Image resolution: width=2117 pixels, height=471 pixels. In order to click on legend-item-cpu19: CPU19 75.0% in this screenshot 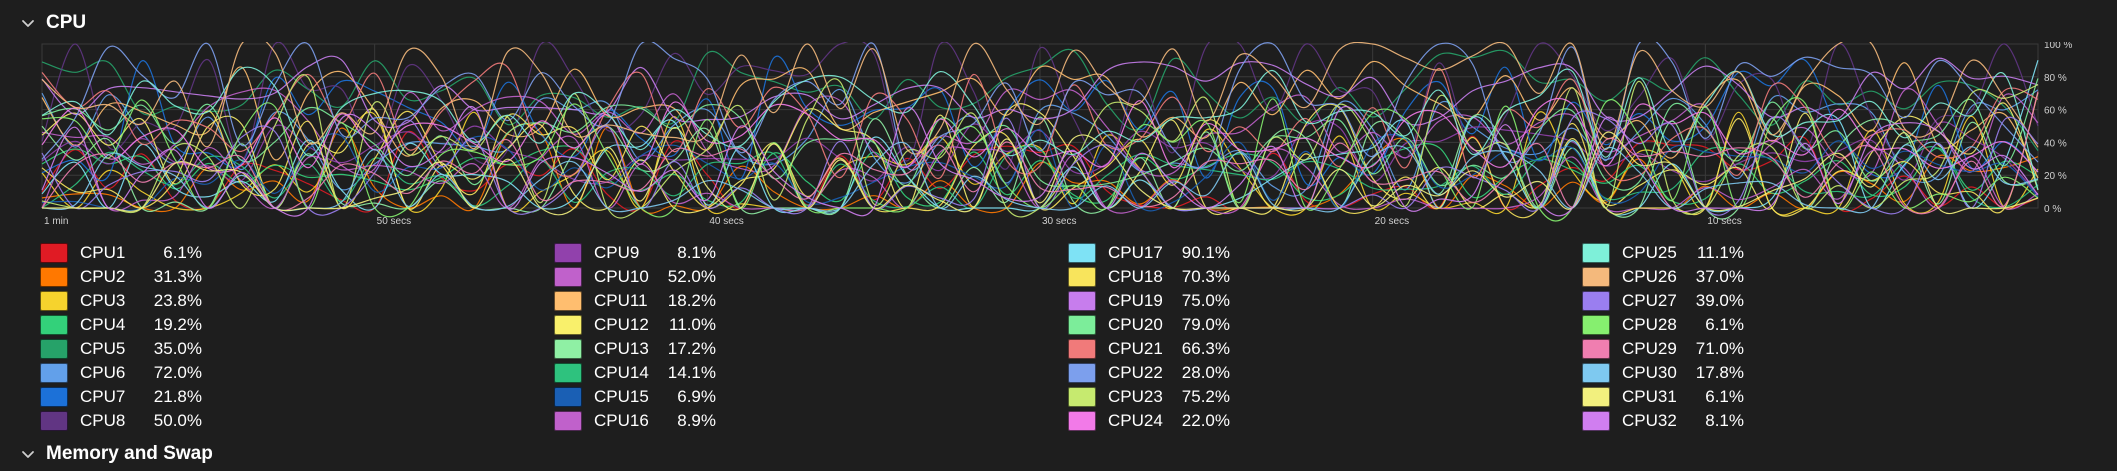, I will do `click(1149, 301)`.